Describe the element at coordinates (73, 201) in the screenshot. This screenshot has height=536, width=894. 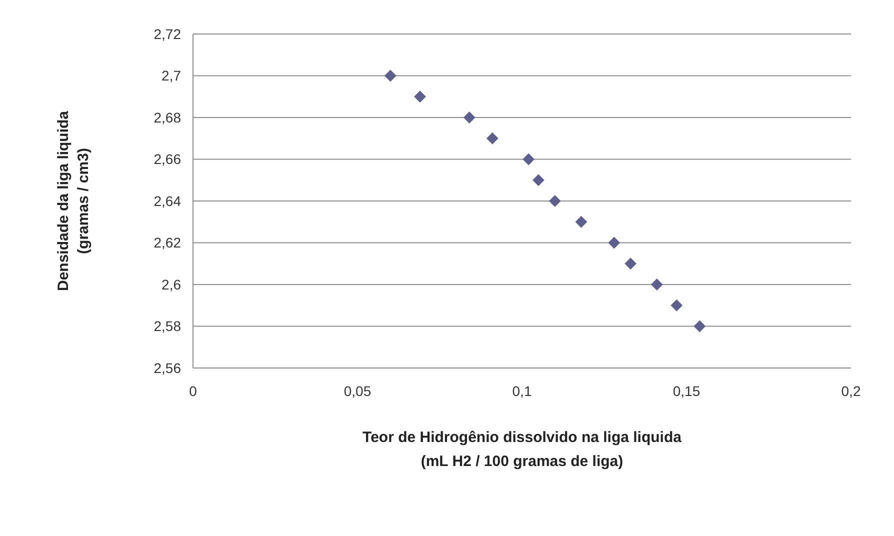
I see `y-axis-title: Densidade da liga liquida (gramas / cm3)` at that location.